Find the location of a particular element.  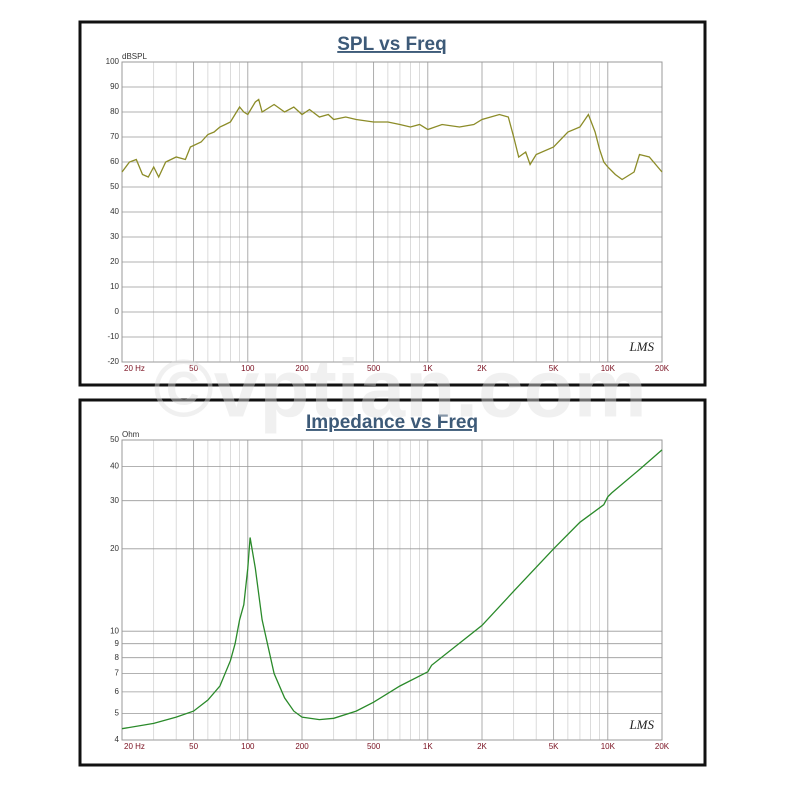

watermark: ©vptian.com is located at coordinates (399, 389).